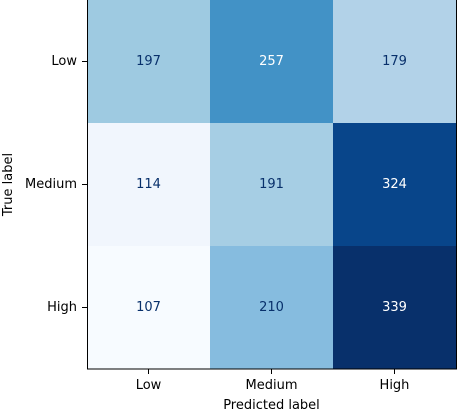 Image resolution: width=457 pixels, height=416 pixels. I want to click on cell-value-label: 191, so click(271, 184).